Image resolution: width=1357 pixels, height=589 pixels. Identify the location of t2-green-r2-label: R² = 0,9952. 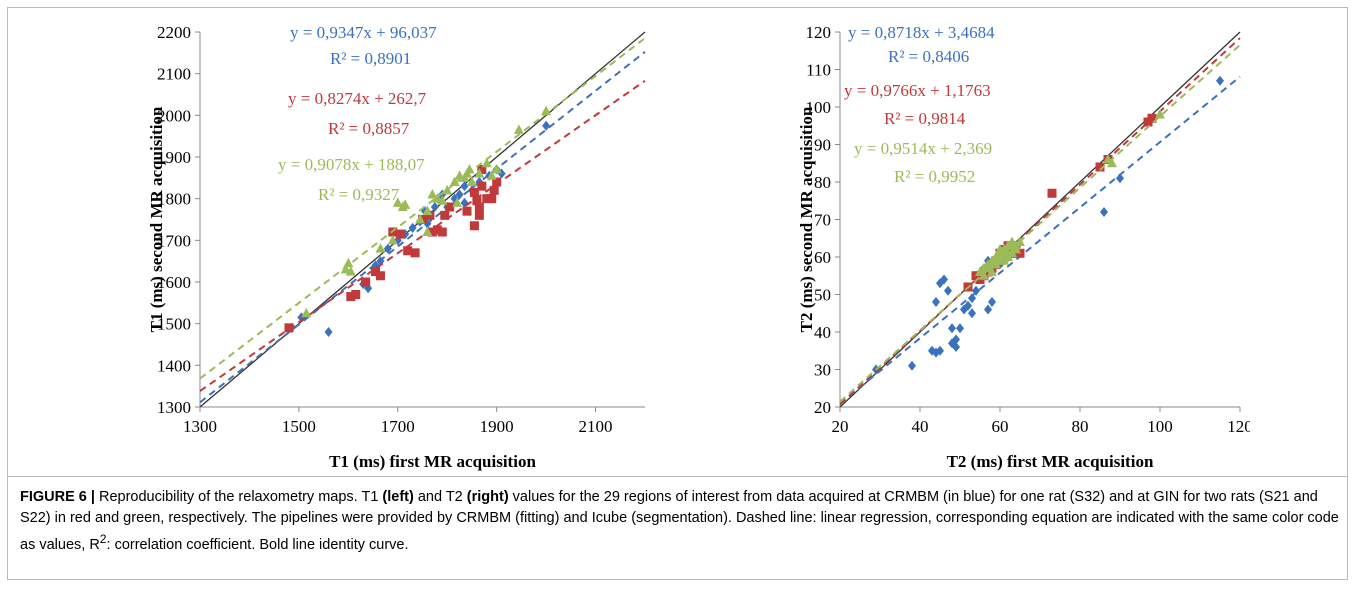
(934, 176).